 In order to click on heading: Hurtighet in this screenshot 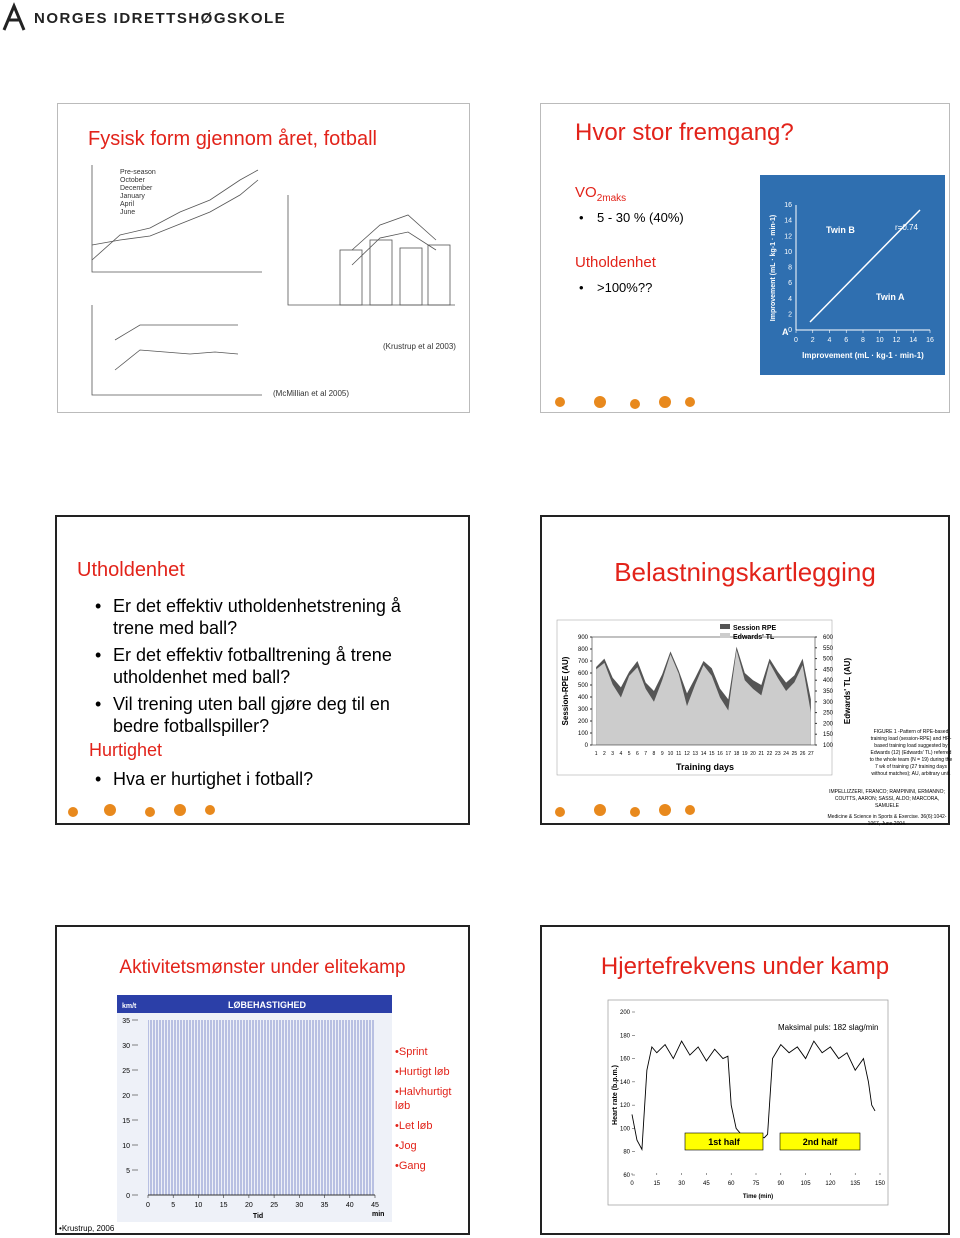, I will do `click(126, 750)`.